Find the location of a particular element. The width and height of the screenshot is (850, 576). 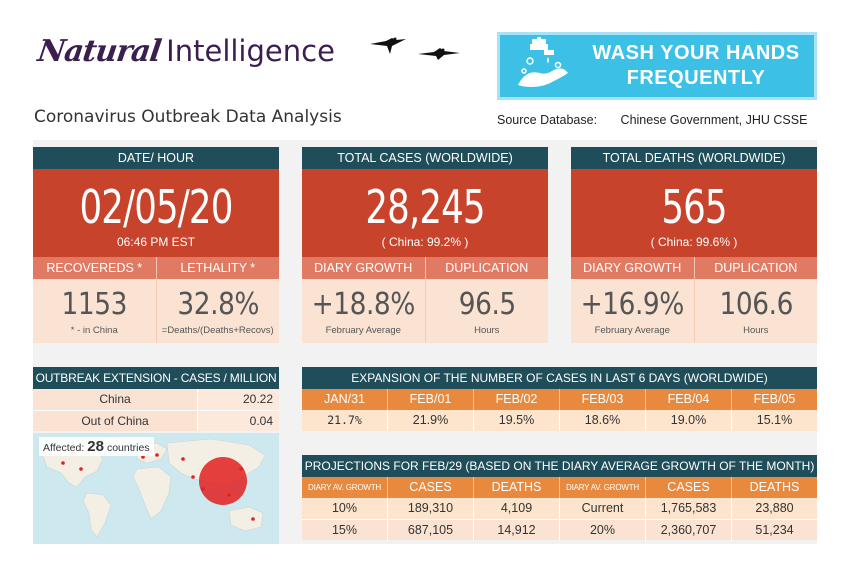

projections-cell: 23,880 is located at coordinates (774, 508).